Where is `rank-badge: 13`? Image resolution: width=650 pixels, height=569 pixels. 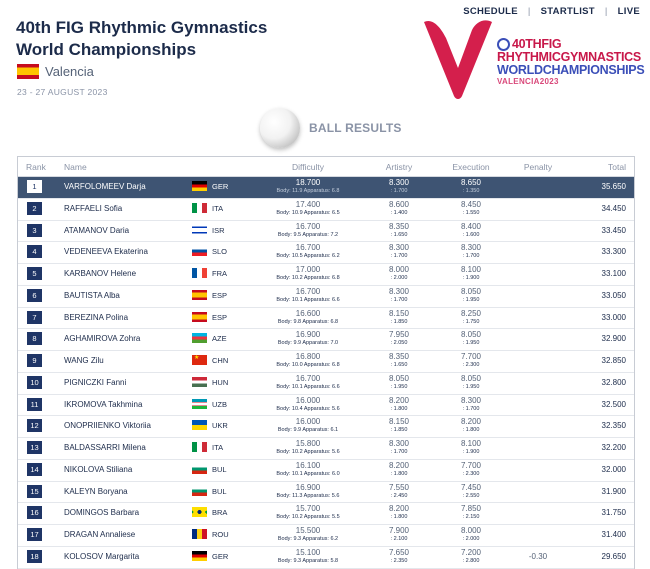 rank-badge: 13 is located at coordinates (34, 447).